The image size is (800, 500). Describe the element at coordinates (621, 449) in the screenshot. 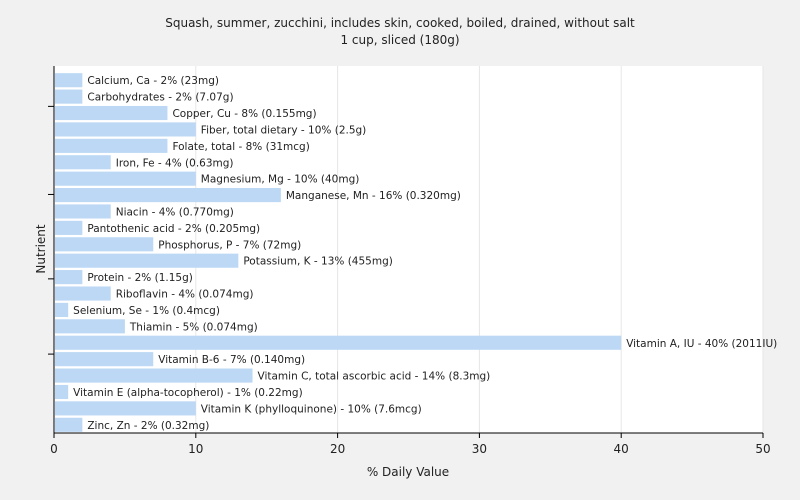

I see `x-tick-label: 40` at that location.